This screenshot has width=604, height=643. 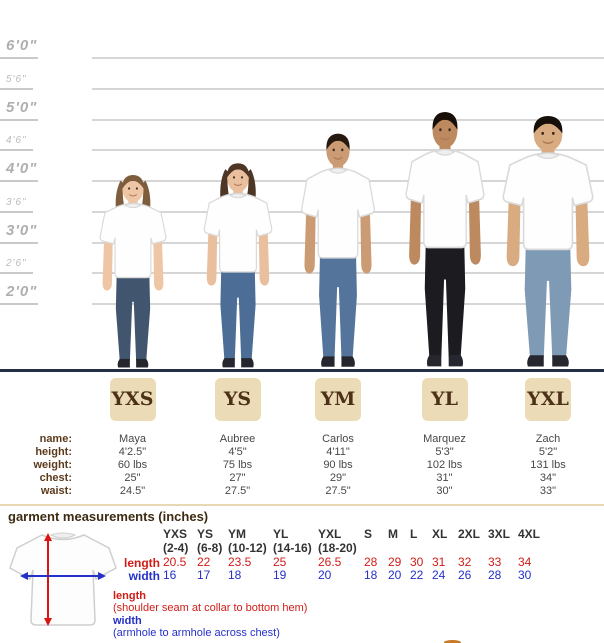 I want to click on model-chest-ys: 27", so click(x=237, y=478).